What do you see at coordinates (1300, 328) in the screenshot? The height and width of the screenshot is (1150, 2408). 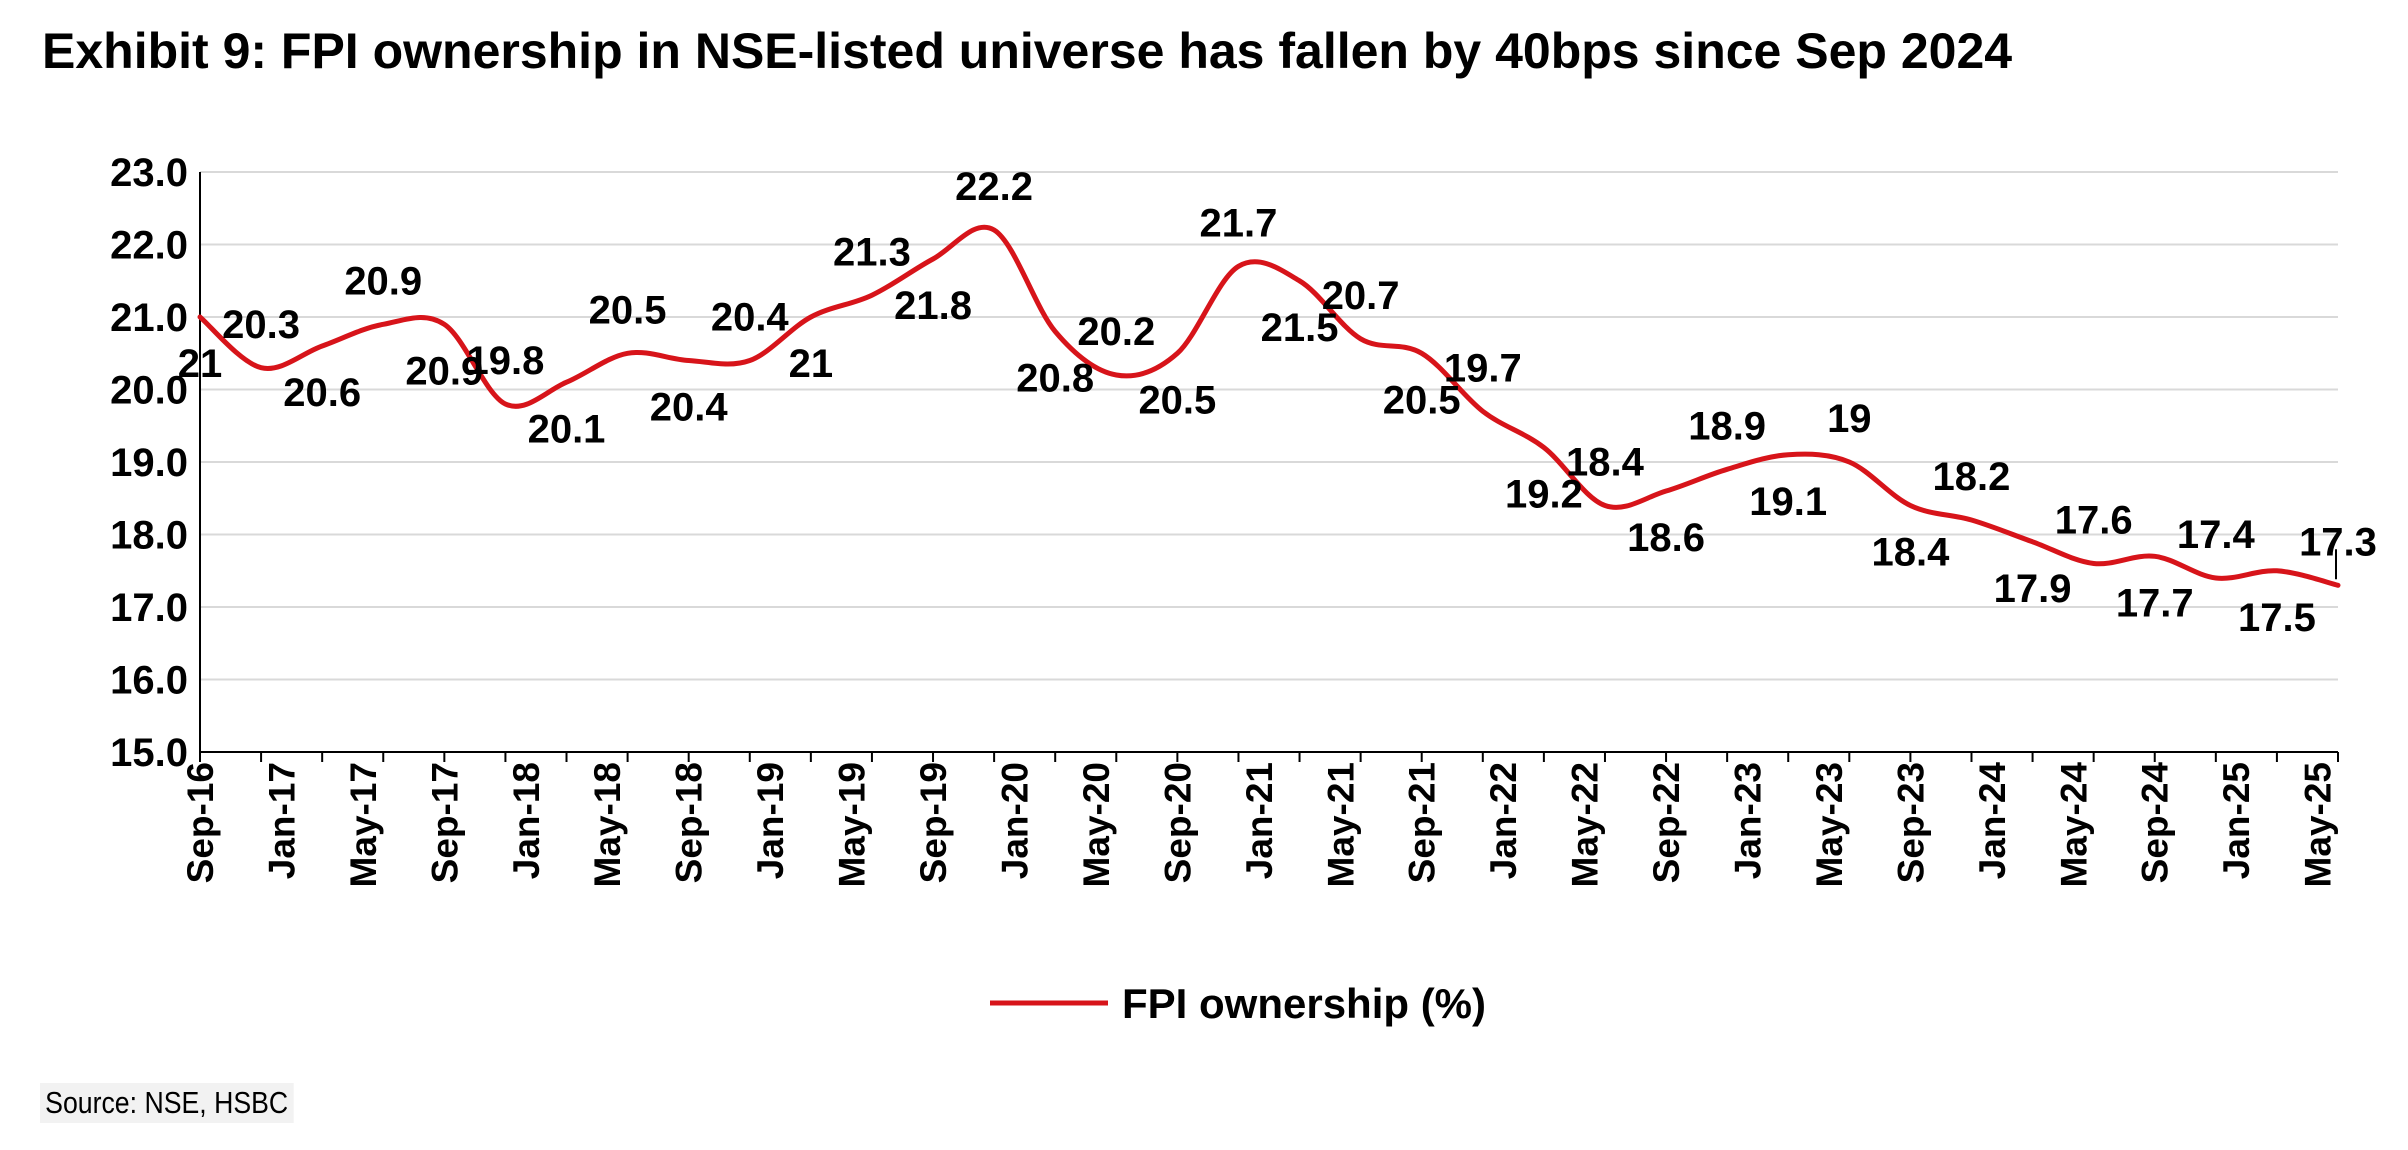 I see `data-label: 21.5` at bounding box center [1300, 328].